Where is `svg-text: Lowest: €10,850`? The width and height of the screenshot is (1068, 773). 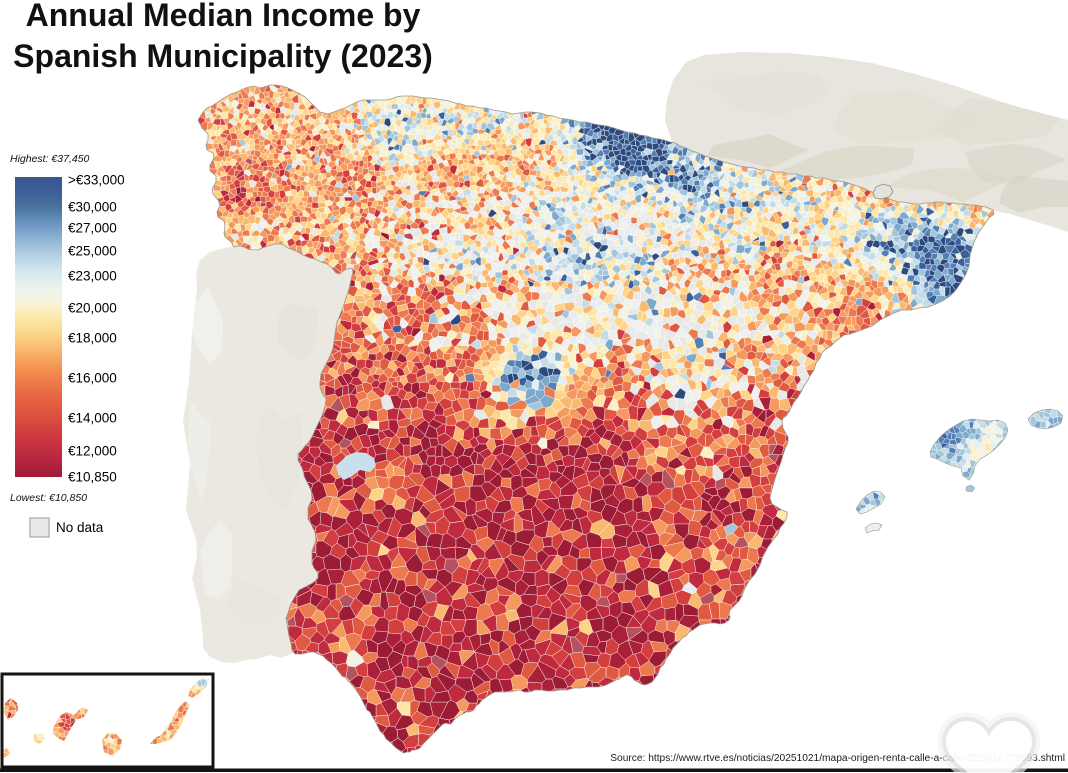
svg-text: Lowest: €10,850 is located at coordinates (48, 498).